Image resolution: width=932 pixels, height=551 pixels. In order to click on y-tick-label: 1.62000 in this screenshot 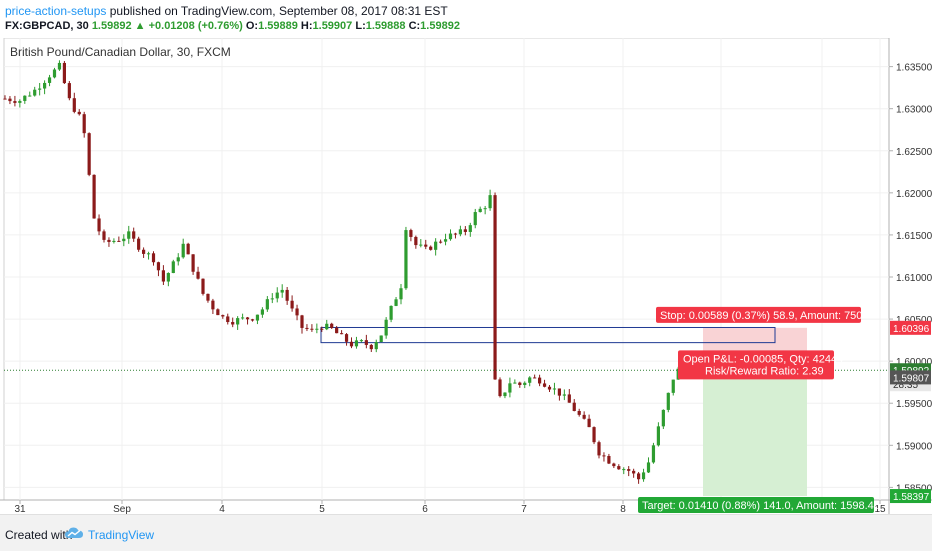, I will do `click(914, 194)`.